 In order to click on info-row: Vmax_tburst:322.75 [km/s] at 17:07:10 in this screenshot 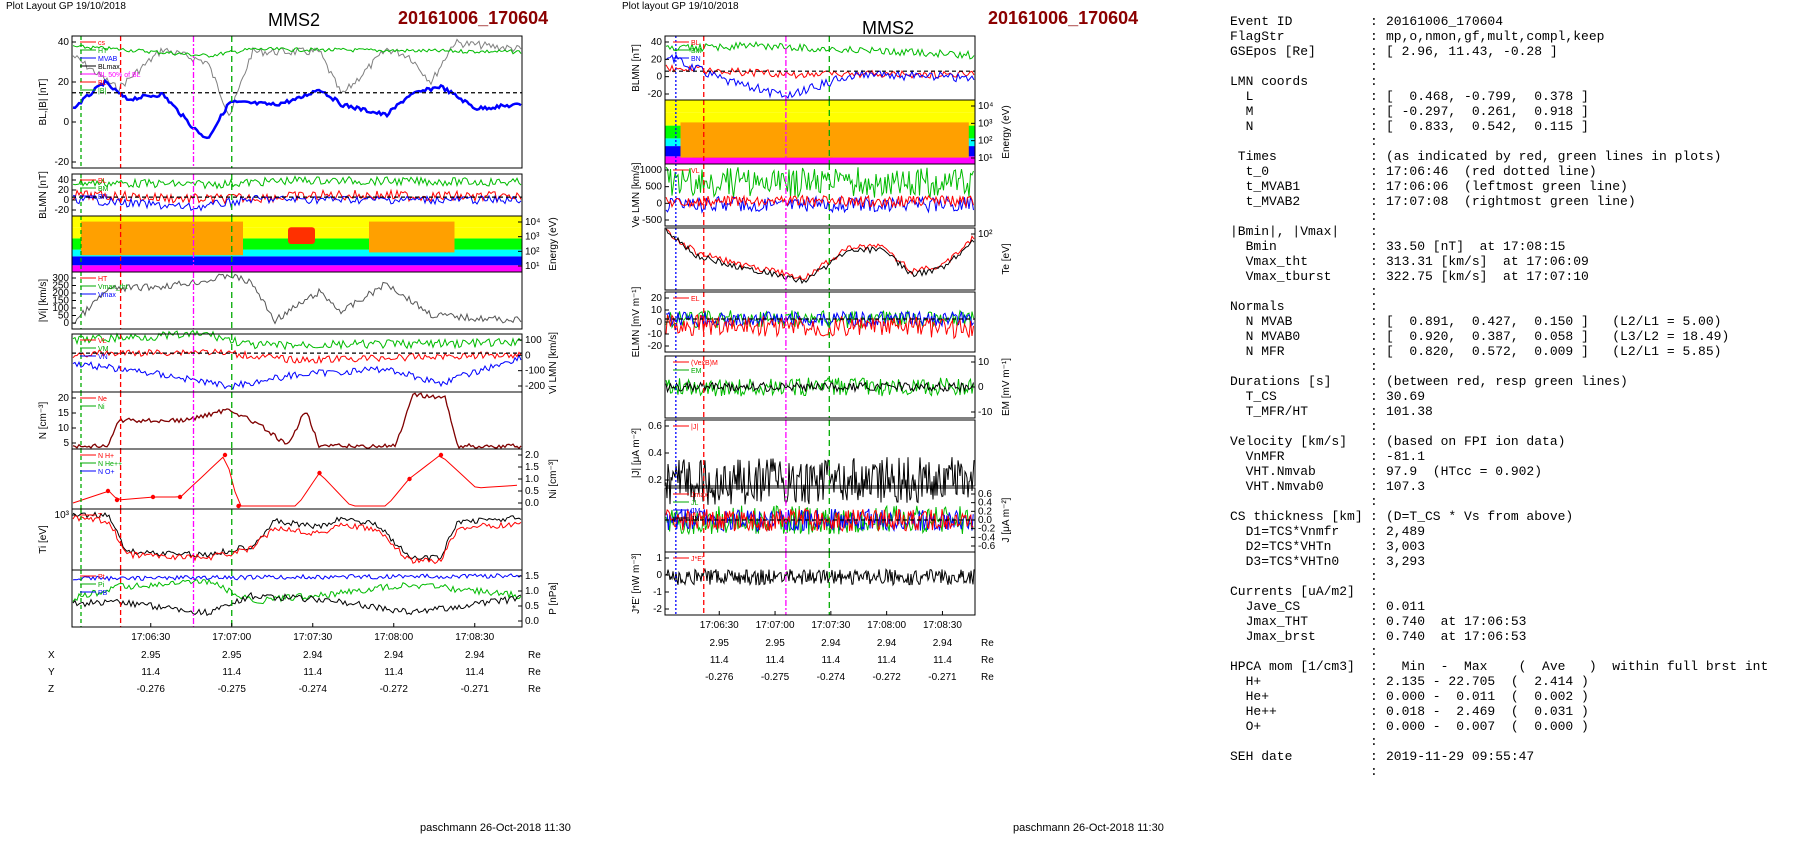, I will do `click(1499, 276)`.